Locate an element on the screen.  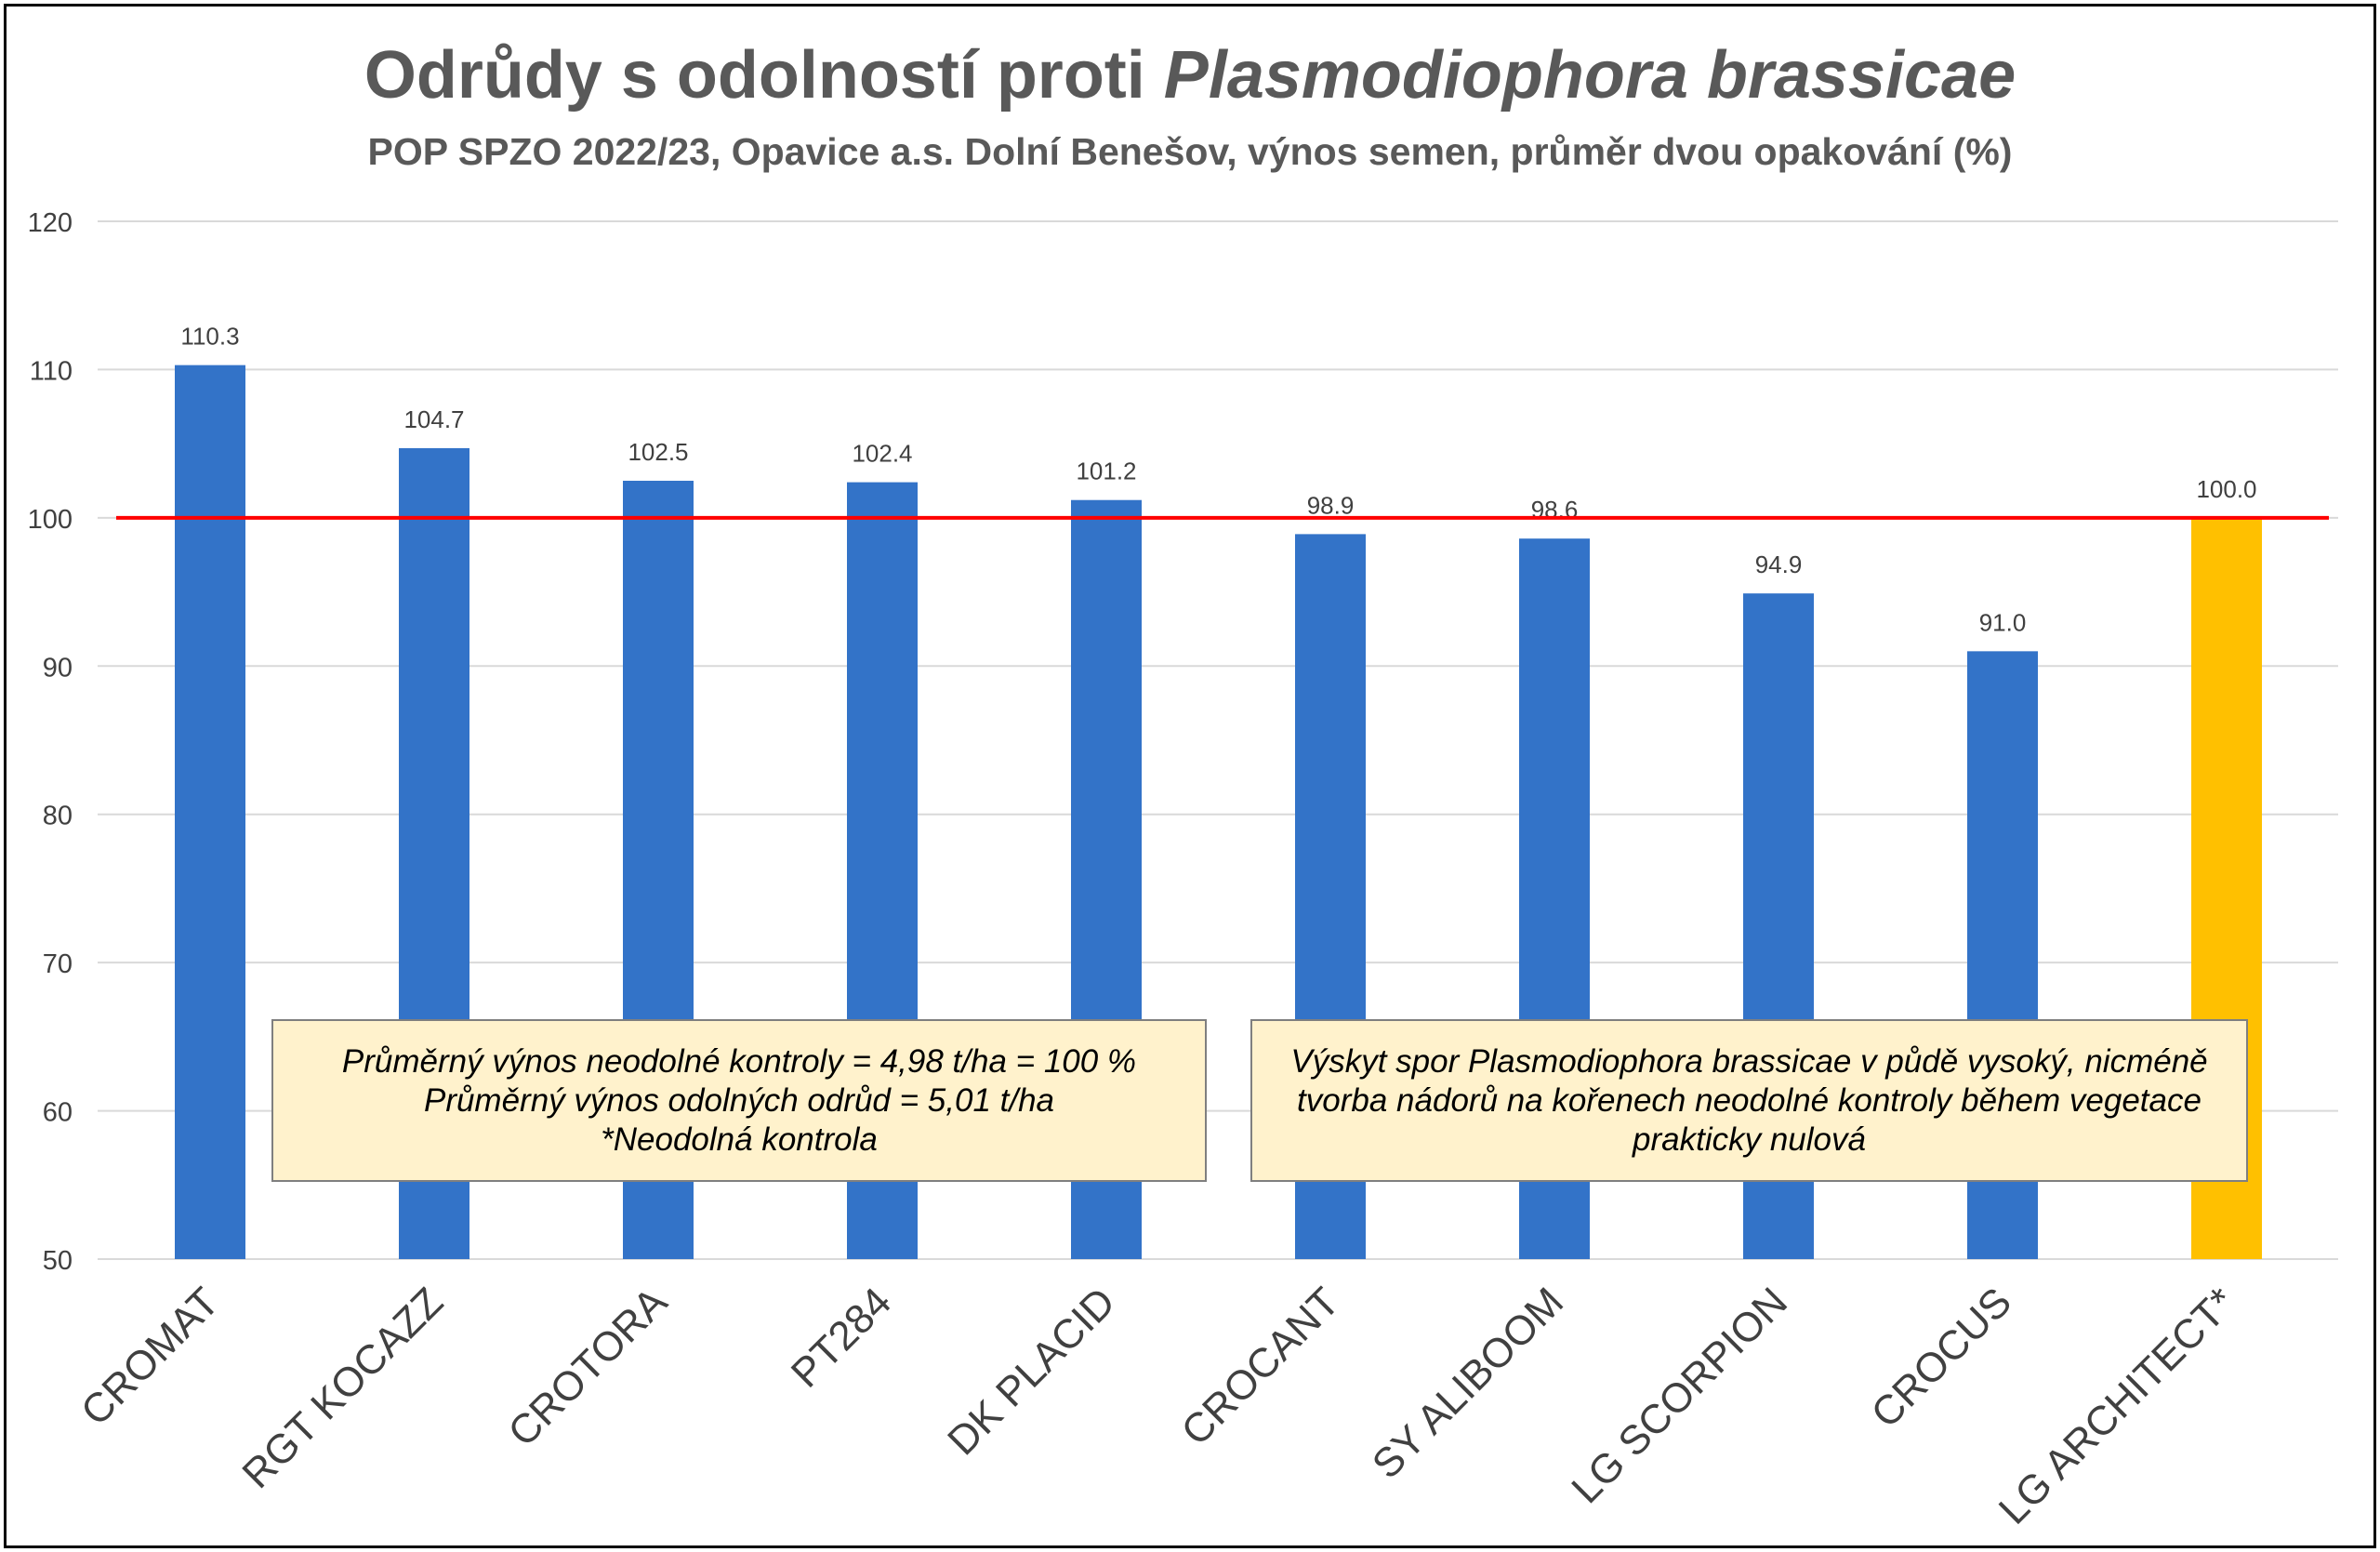
value-label: 104.7 is located at coordinates (433, 419).